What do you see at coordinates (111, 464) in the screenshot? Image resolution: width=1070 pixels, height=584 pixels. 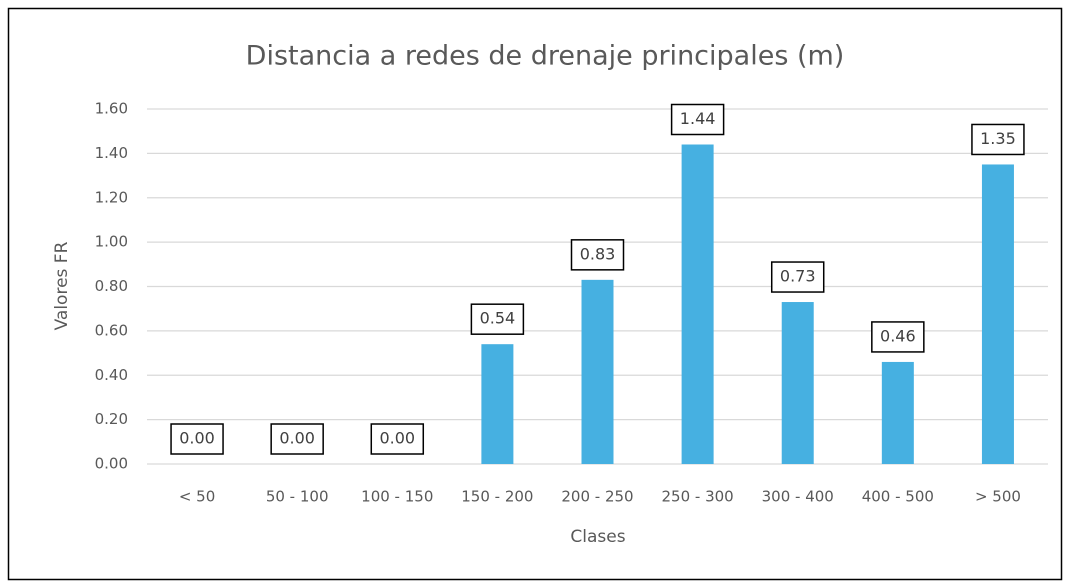 I see `y-tick-label: 0.00` at bounding box center [111, 464].